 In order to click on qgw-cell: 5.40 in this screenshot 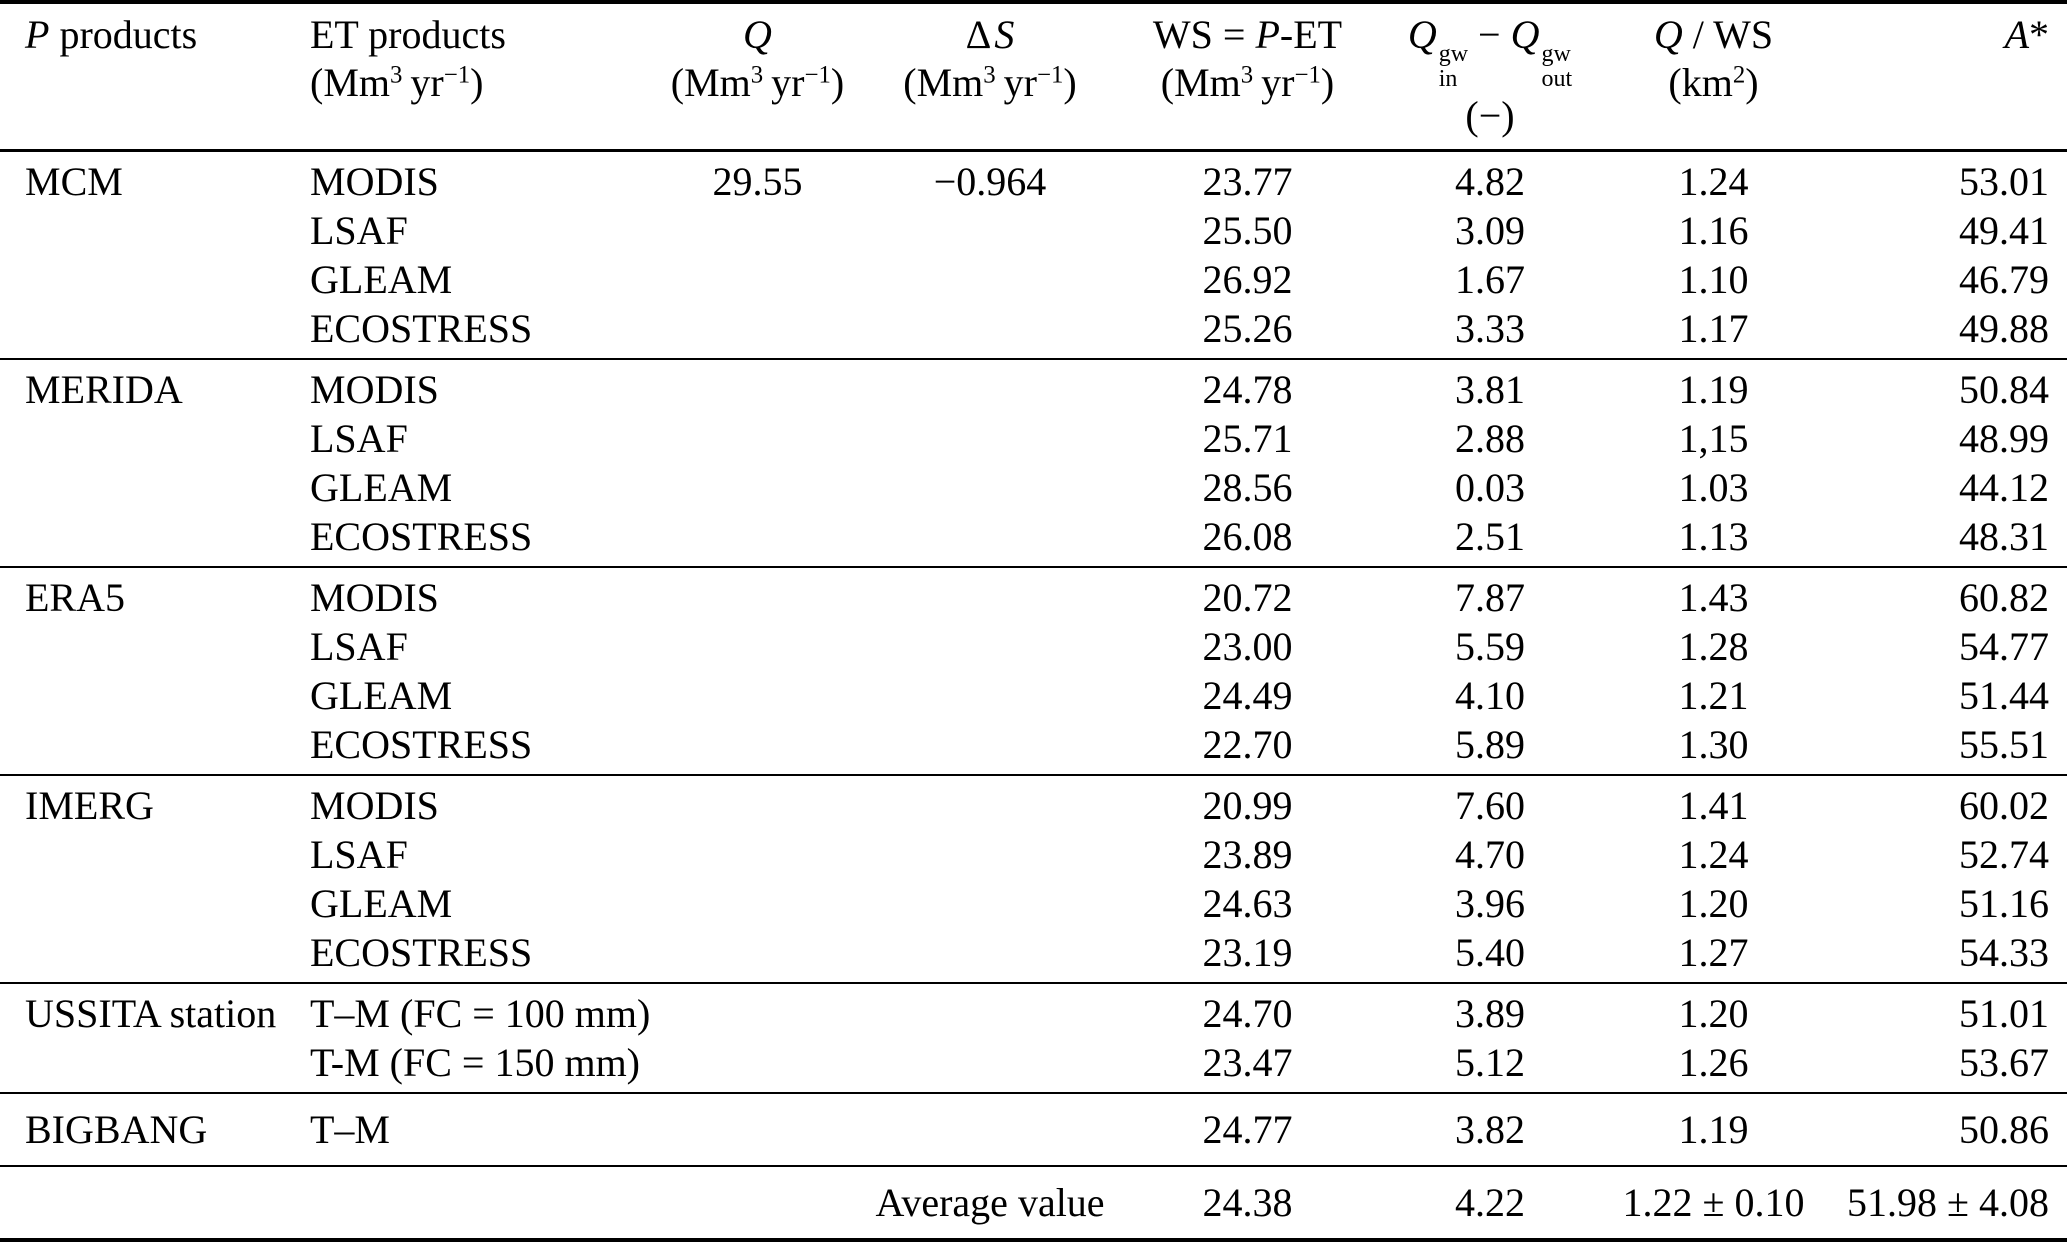, I will do `click(1490, 952)`.